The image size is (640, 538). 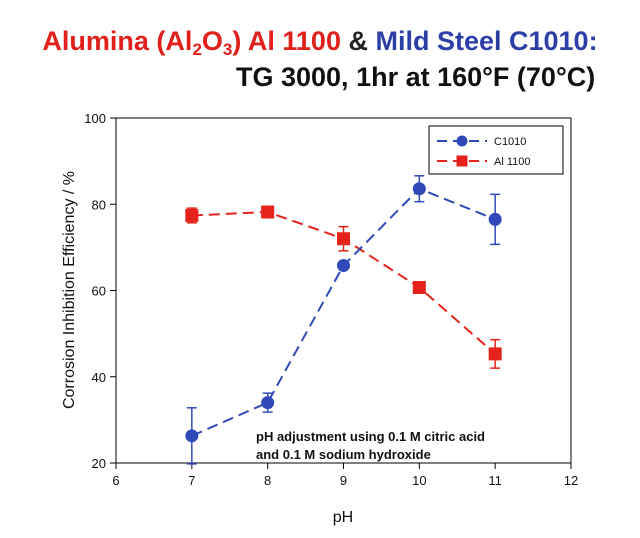 I want to click on y-tick-label: 60, so click(x=99, y=291).